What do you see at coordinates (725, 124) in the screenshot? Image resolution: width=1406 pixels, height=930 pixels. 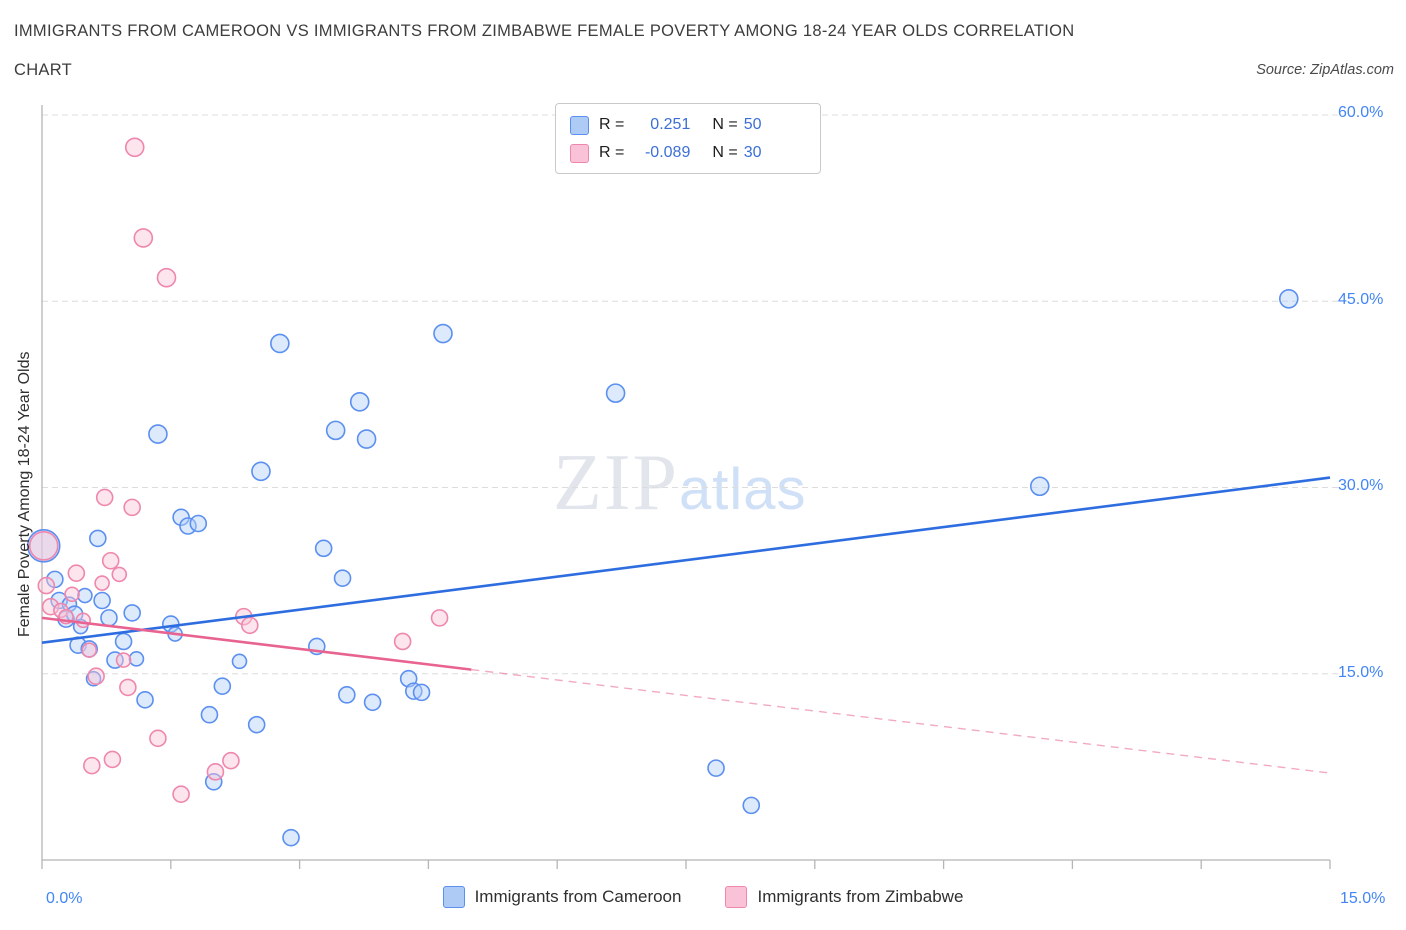 I see `n-label-cameroon: N =` at bounding box center [725, 124].